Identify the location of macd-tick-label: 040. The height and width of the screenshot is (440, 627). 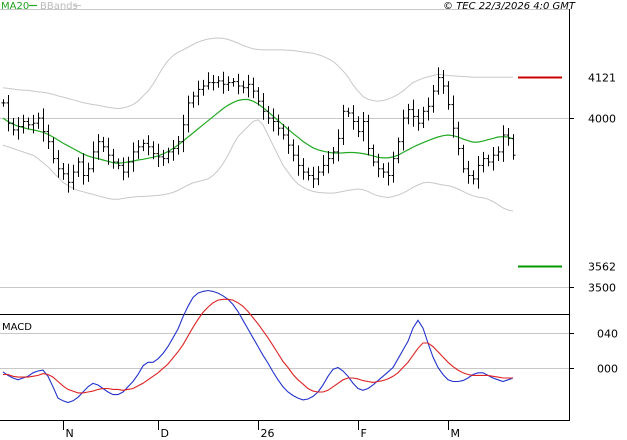
(607, 334).